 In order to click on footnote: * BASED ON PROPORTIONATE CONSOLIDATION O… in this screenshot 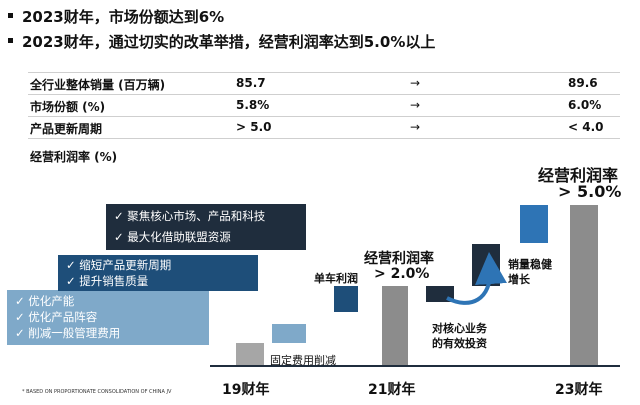, I will do `click(97, 392)`.